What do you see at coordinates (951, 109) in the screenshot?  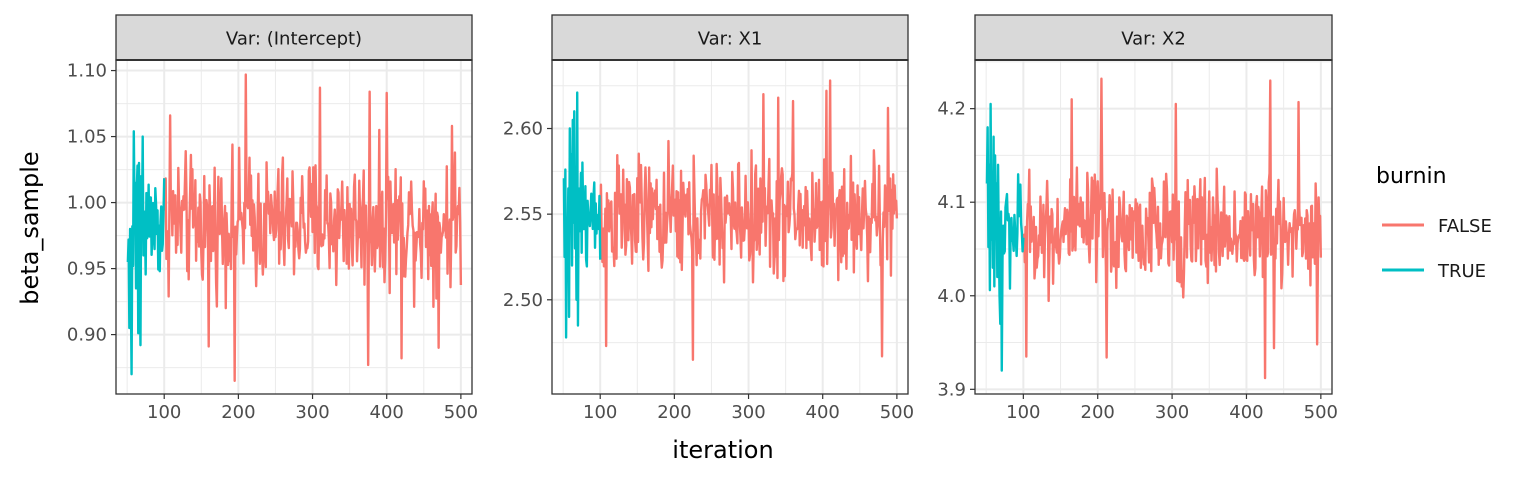 I see `y-tick-label: 4.2` at bounding box center [951, 109].